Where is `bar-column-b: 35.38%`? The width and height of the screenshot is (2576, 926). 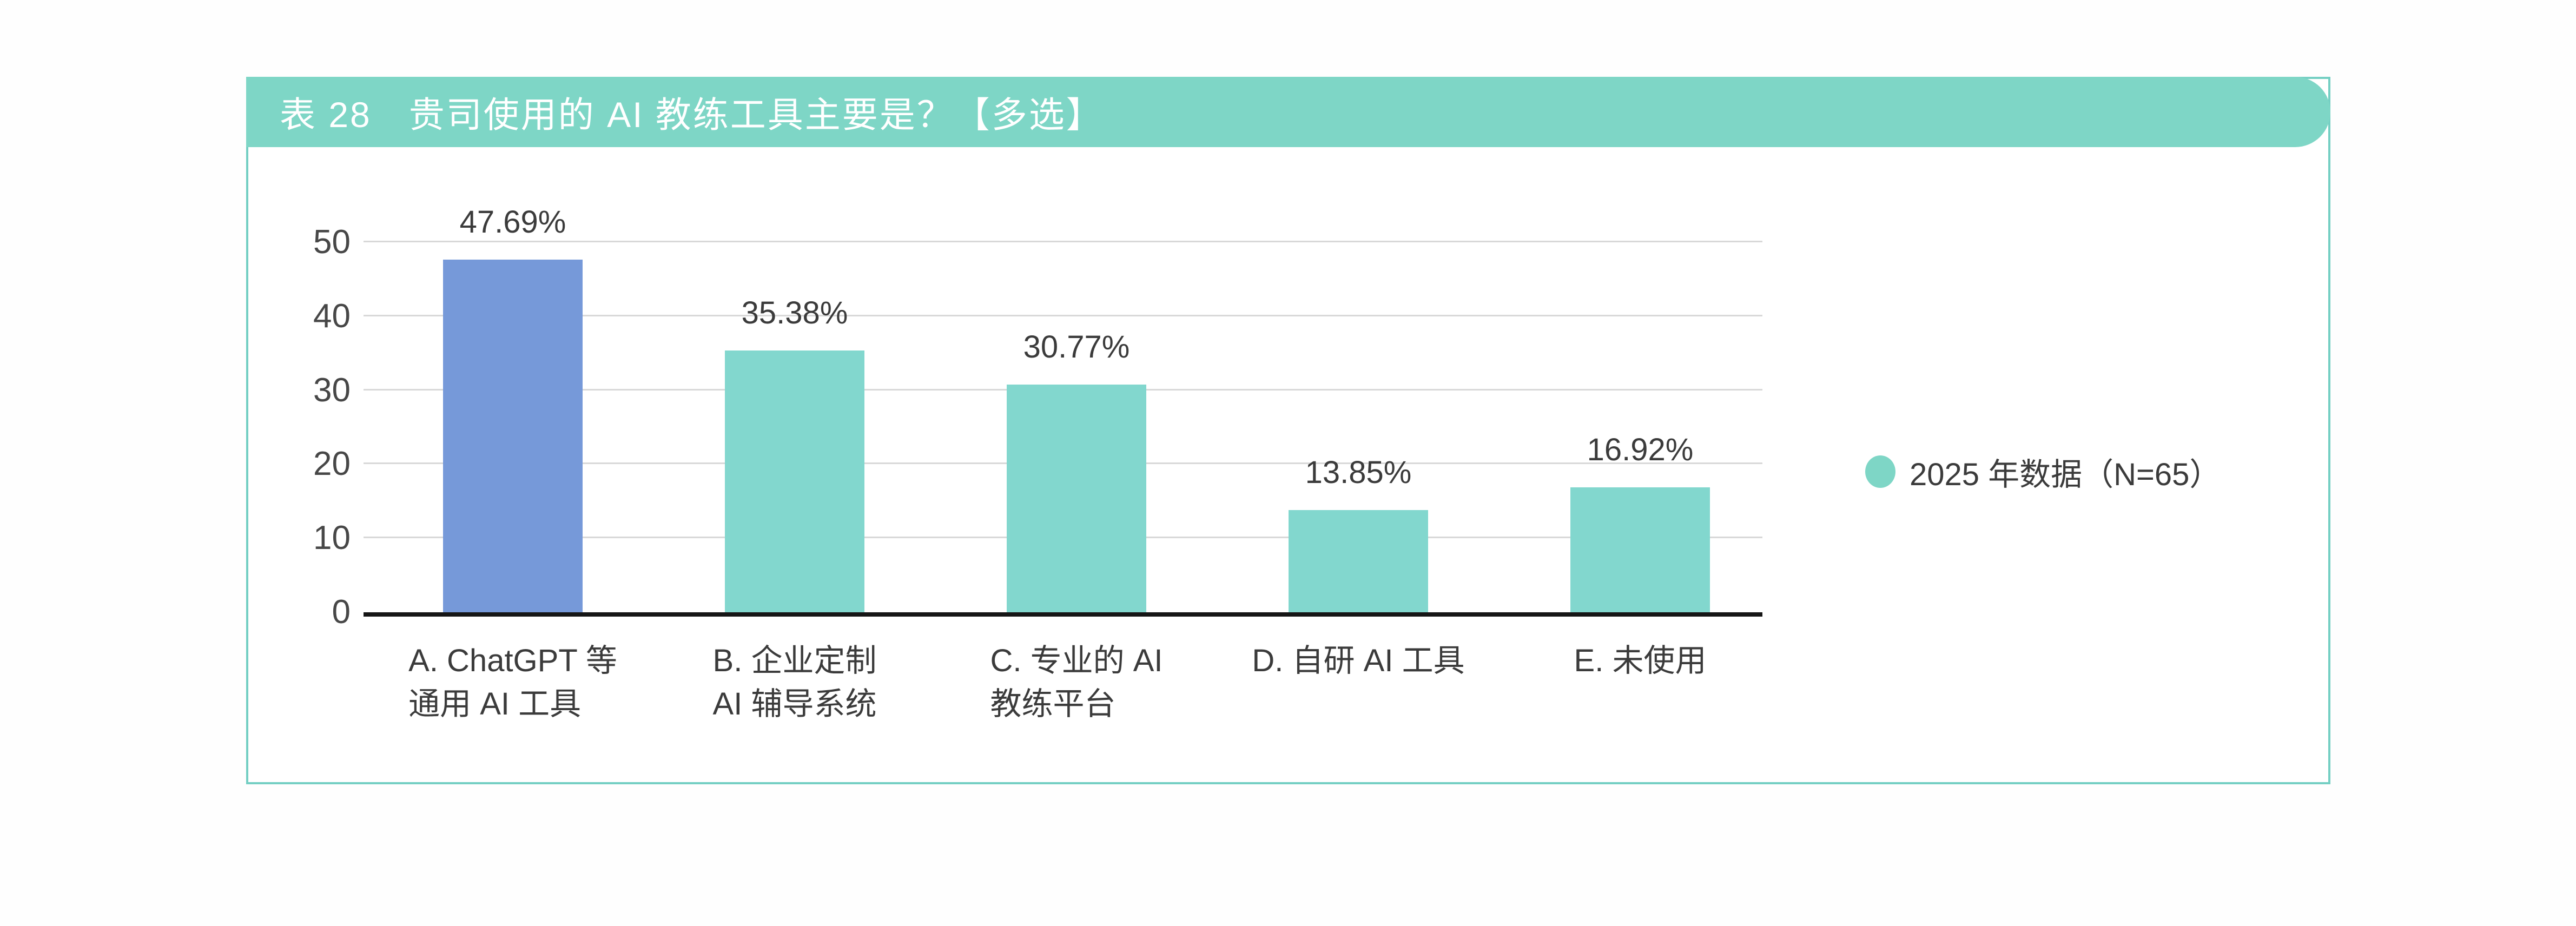 bar-column-b: 35.38% is located at coordinates (794, 414).